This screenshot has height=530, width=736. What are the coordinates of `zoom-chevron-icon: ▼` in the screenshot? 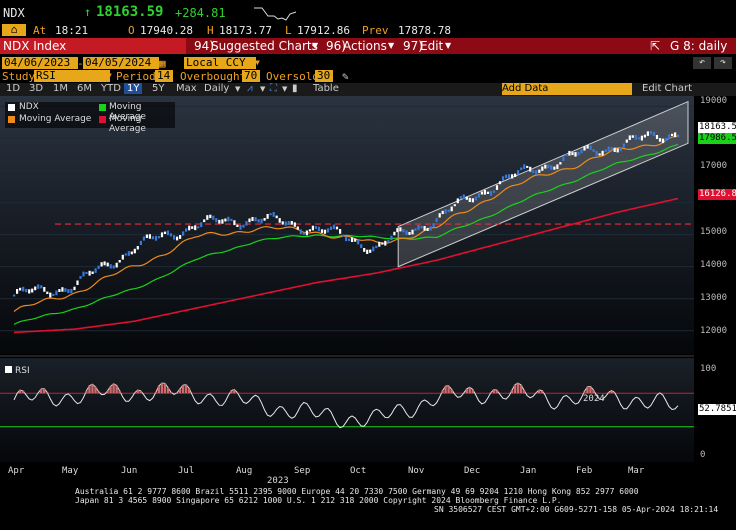 It's located at (285, 89).